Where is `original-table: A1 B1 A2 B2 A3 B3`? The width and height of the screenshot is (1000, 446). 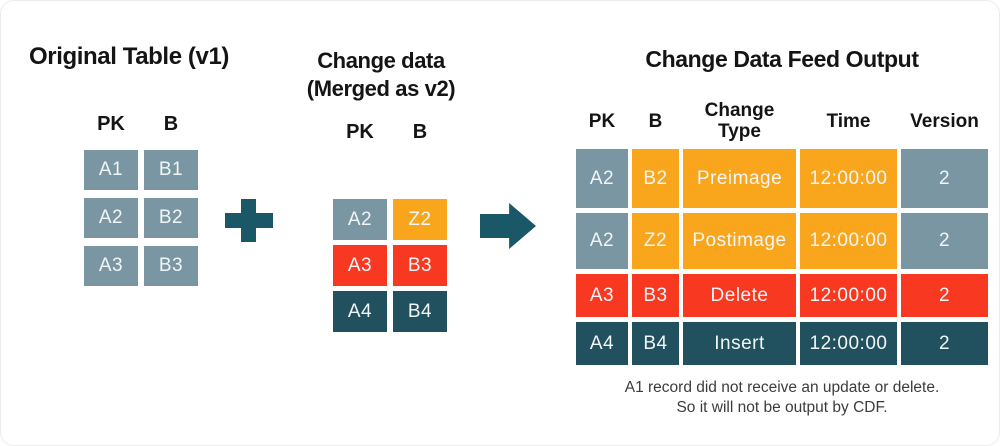
original-table: A1 B1 A2 B2 A3 B3 is located at coordinates (141, 218).